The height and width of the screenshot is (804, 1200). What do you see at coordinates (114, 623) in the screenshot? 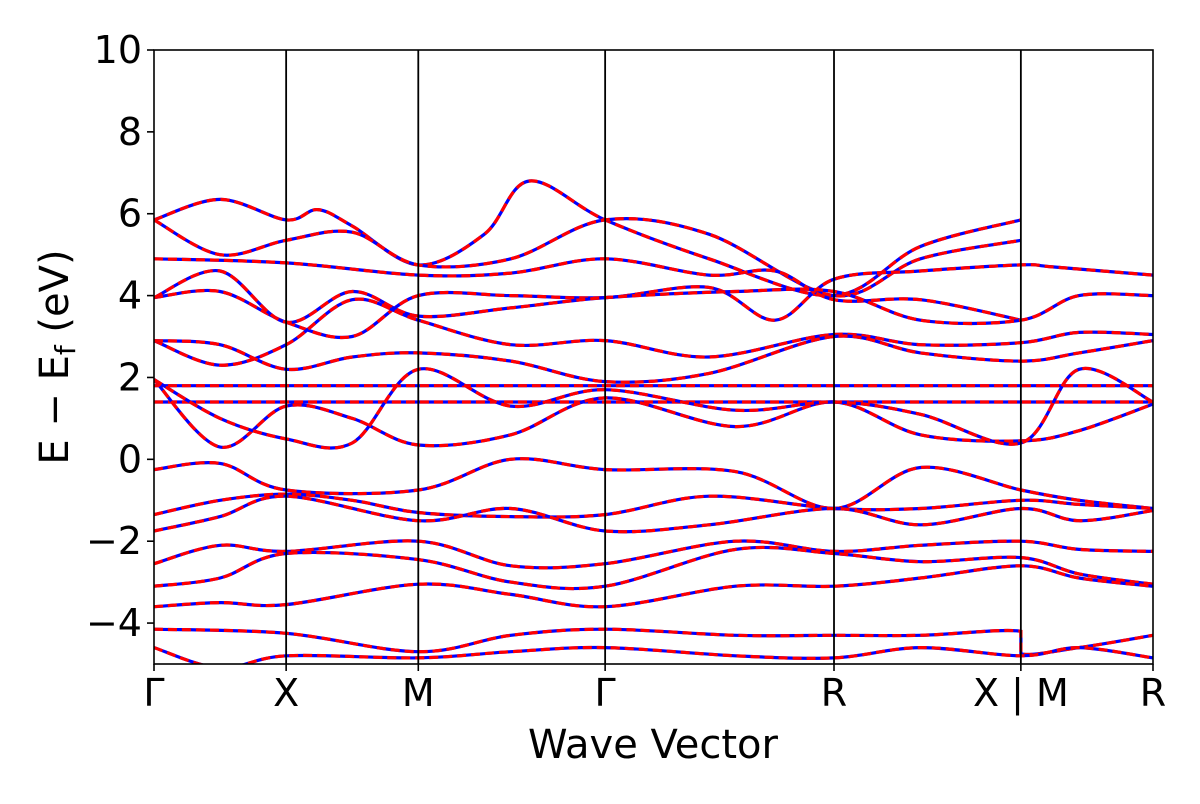
I see `ytick-label: −4` at bounding box center [114, 623].